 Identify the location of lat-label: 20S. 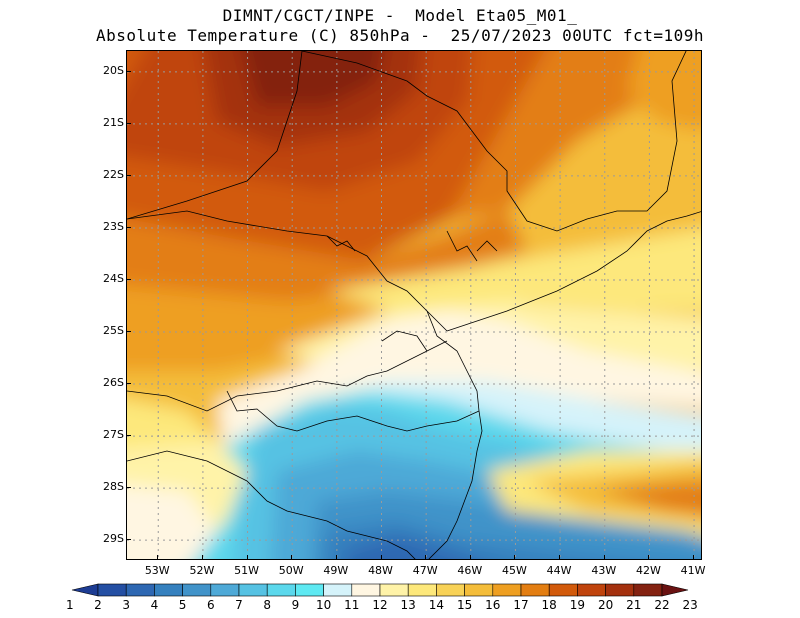
(113, 70).